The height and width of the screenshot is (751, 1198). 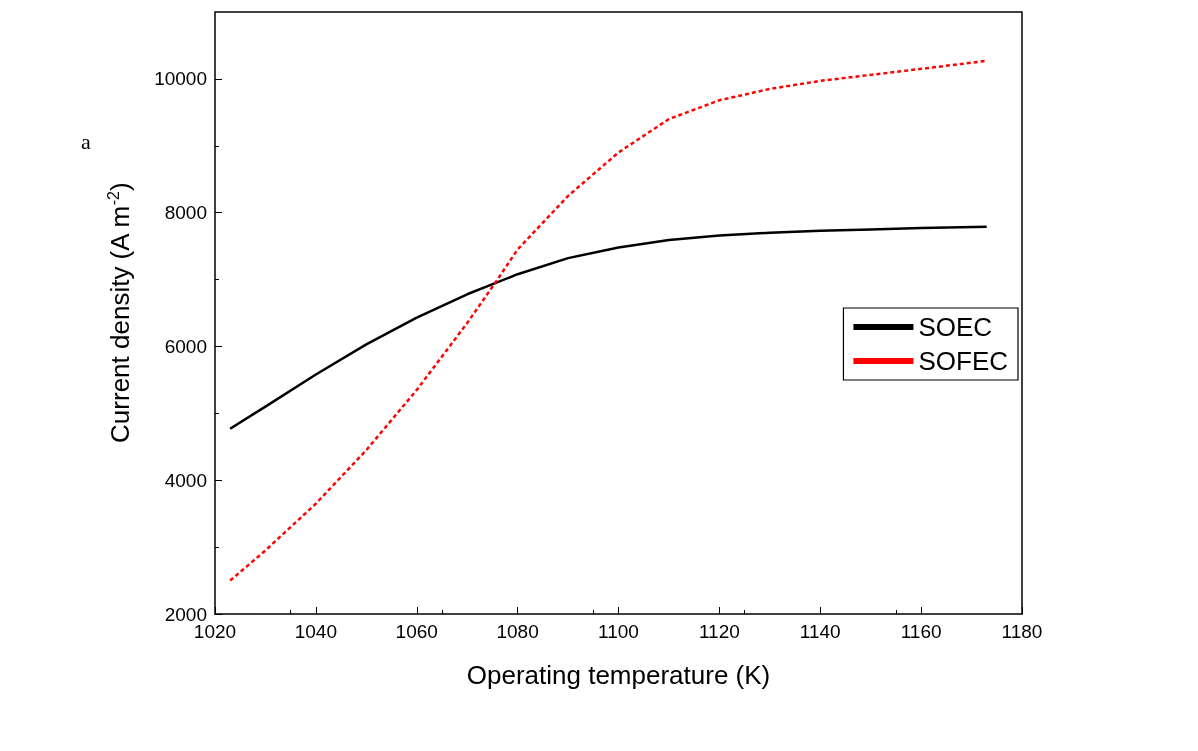 I want to click on x-tick-label: 1040, so click(x=316, y=631).